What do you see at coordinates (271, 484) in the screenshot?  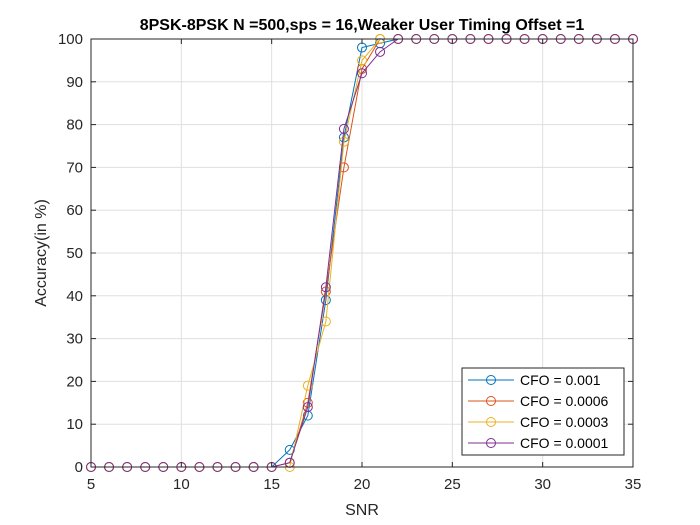 I see `x-tick-label: 15` at bounding box center [271, 484].